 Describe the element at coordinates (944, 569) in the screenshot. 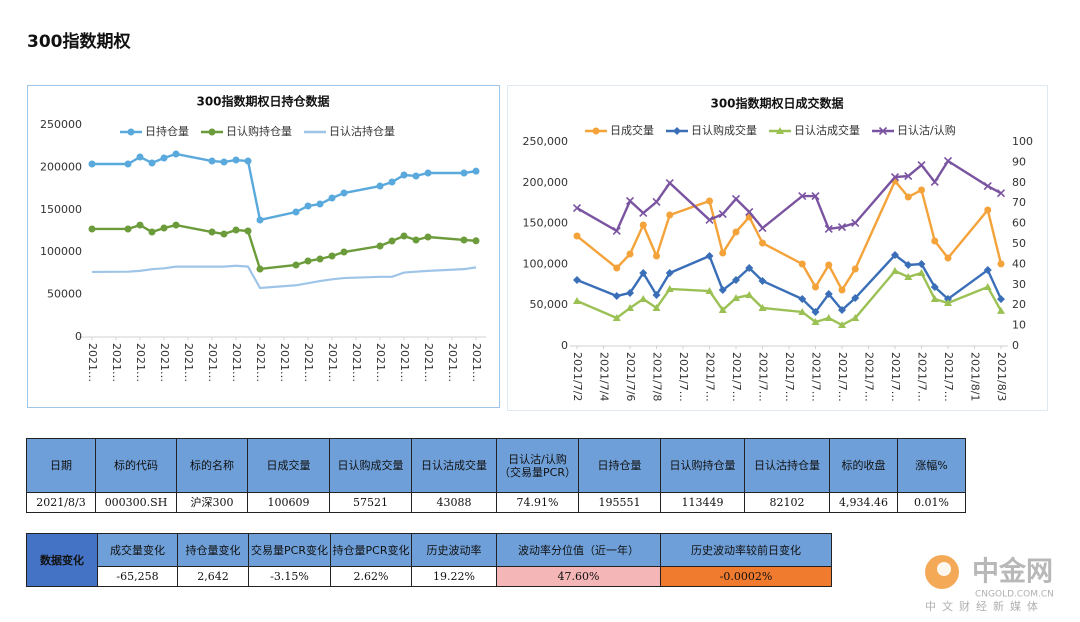

I see `logo-icon` at that location.